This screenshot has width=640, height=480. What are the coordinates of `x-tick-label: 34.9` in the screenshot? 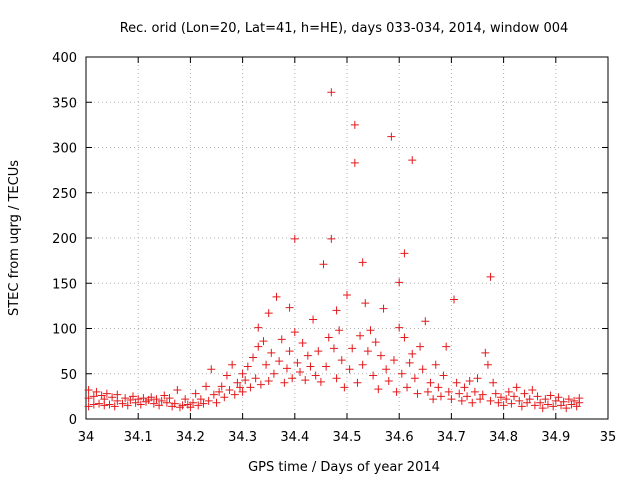 It's located at (555, 437).